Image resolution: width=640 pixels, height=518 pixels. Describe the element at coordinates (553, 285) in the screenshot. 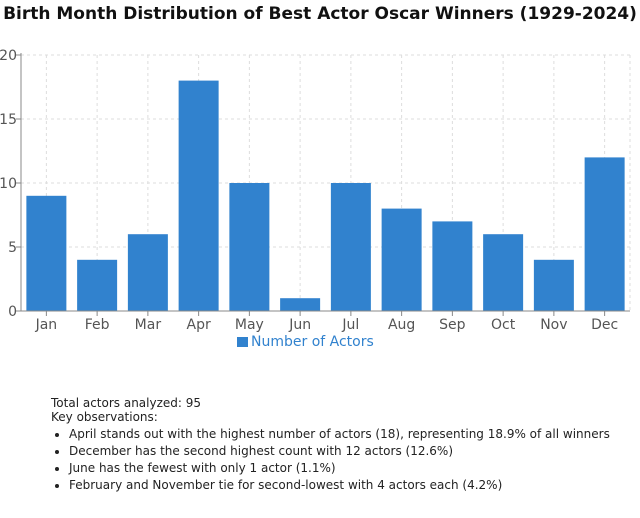

I see `bar-nov` at that location.